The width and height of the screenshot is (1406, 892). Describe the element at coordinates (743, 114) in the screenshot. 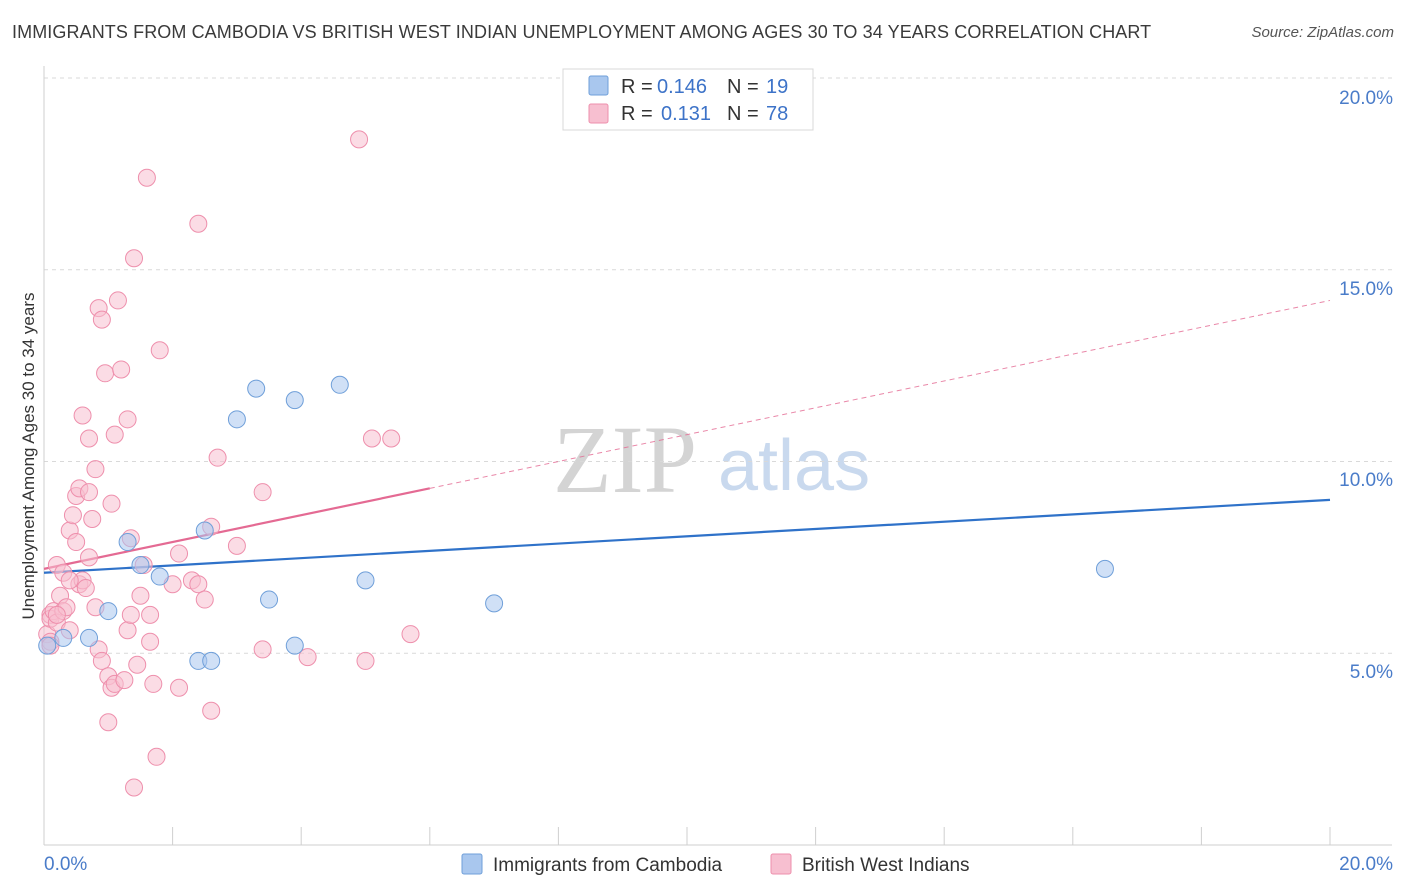

I see `legend-n-label-bwi: N =` at that location.